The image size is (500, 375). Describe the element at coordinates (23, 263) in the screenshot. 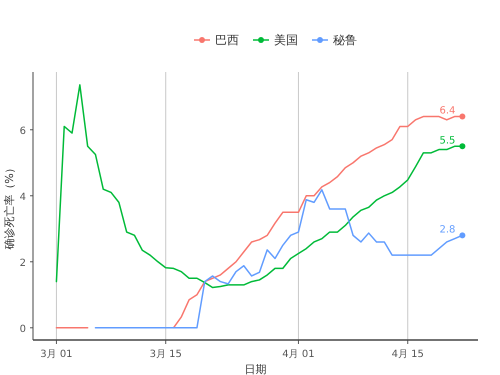

I see `y-tick-label: 2` at that location.